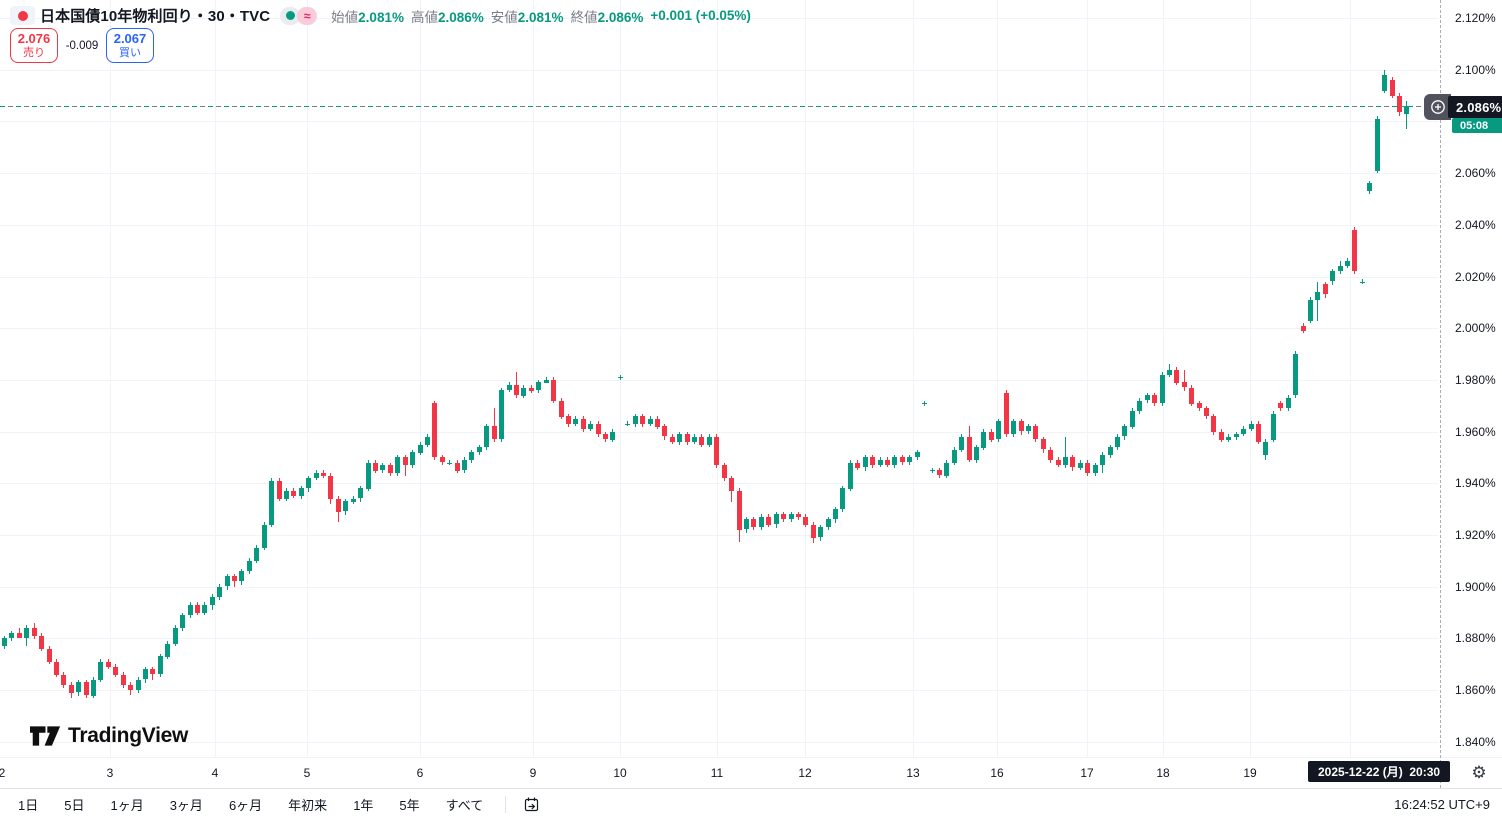 This screenshot has height=820, width=1502. Describe the element at coordinates (308, 805) in the screenshot. I see `range-button-年初来: 年初来` at that location.